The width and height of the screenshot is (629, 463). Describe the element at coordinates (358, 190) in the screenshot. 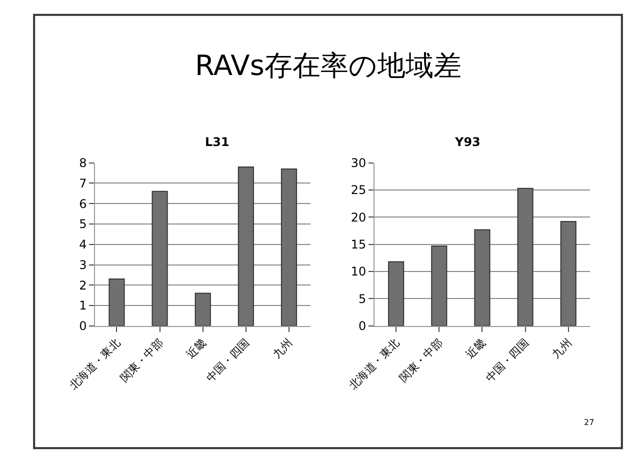

I see `y-tick-label: 25` at that location.